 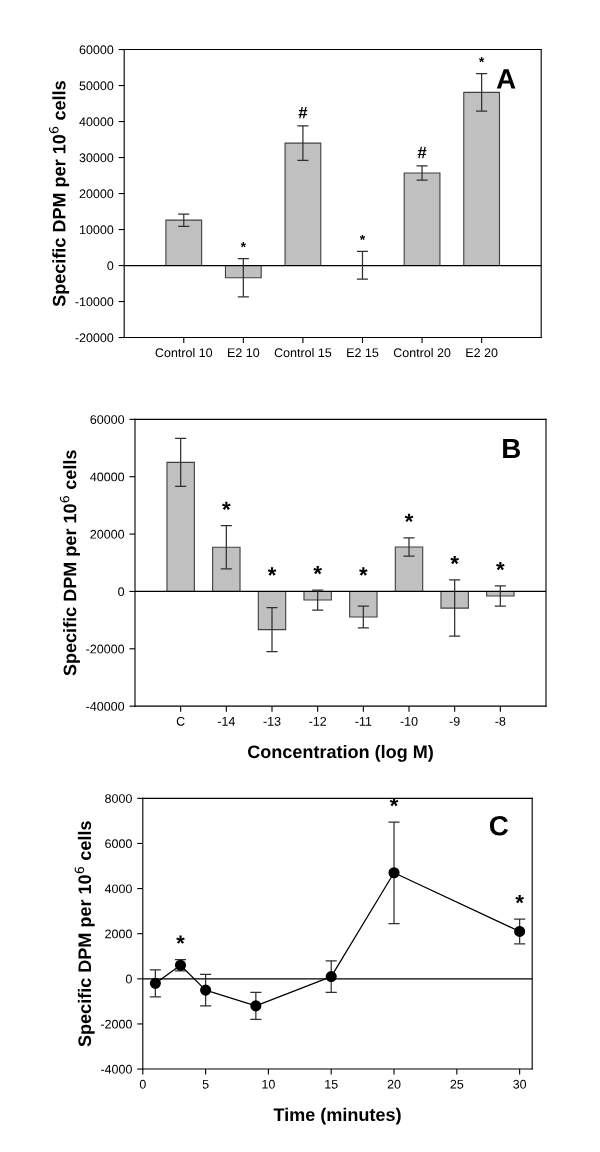 What do you see at coordinates (409, 721) in the screenshot?
I see `x-tick-label: -10` at bounding box center [409, 721].